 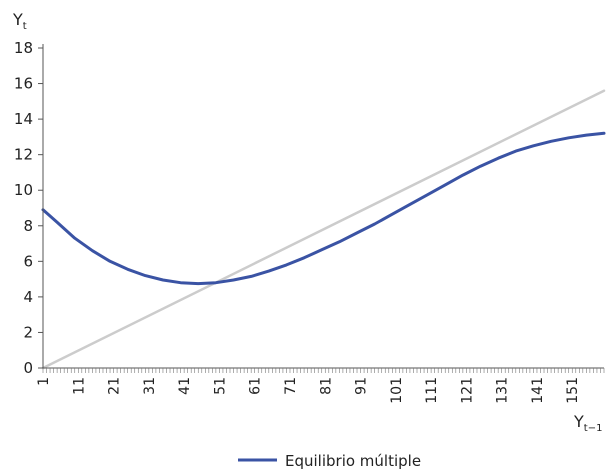 I want to click on y-tick-label: 16, so click(x=23, y=84).